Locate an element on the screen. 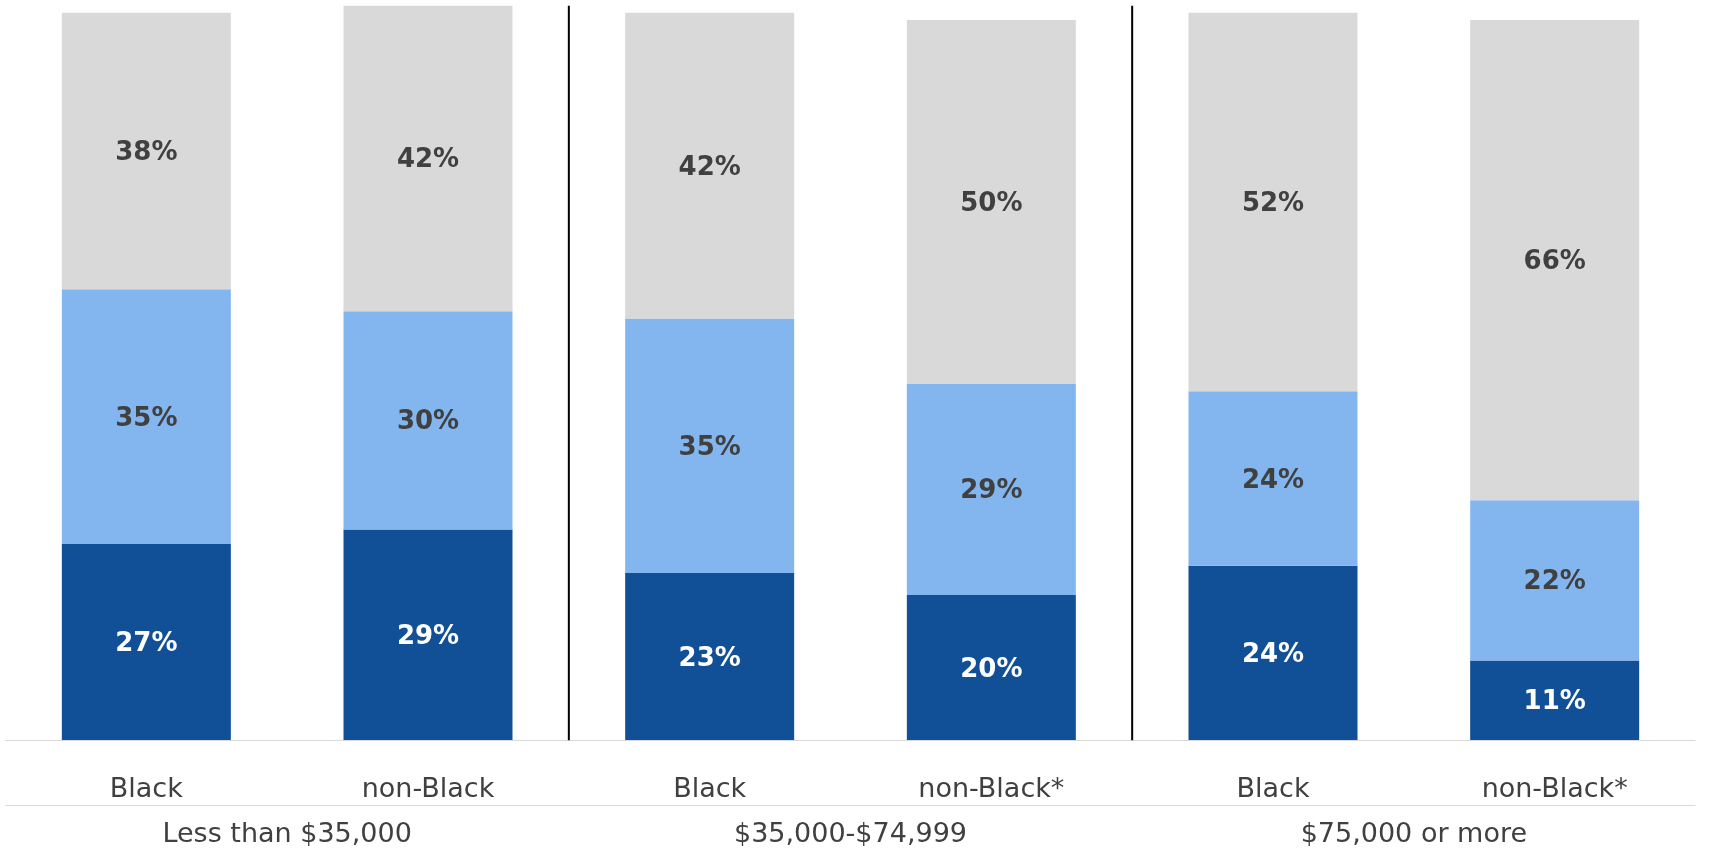  data-label: 22% is located at coordinates (1554, 580).